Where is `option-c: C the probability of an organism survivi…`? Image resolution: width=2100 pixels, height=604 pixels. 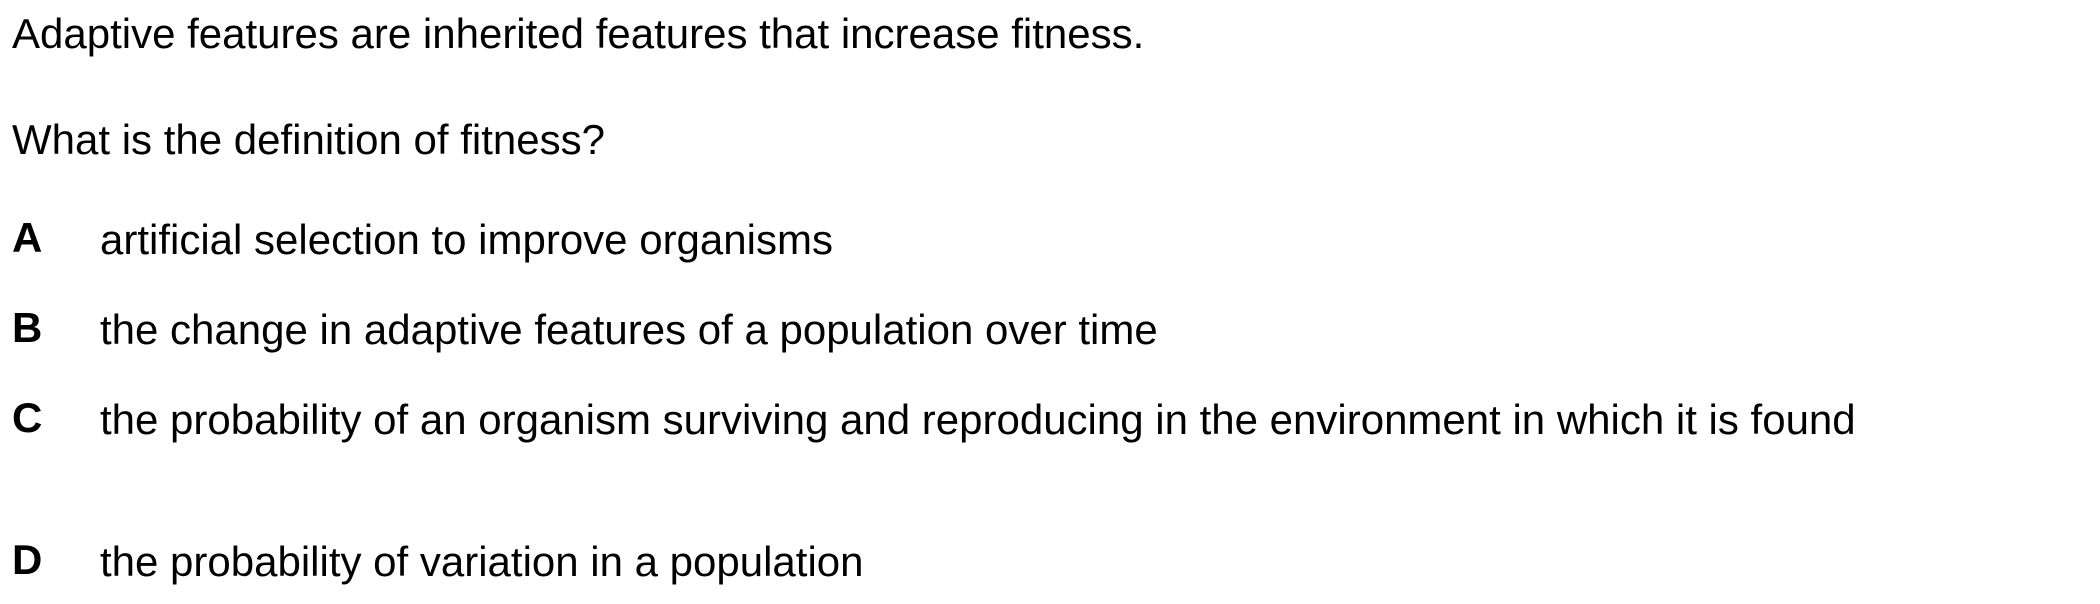
option-c: C the probability of an organism survivi… is located at coordinates (1007, 420).